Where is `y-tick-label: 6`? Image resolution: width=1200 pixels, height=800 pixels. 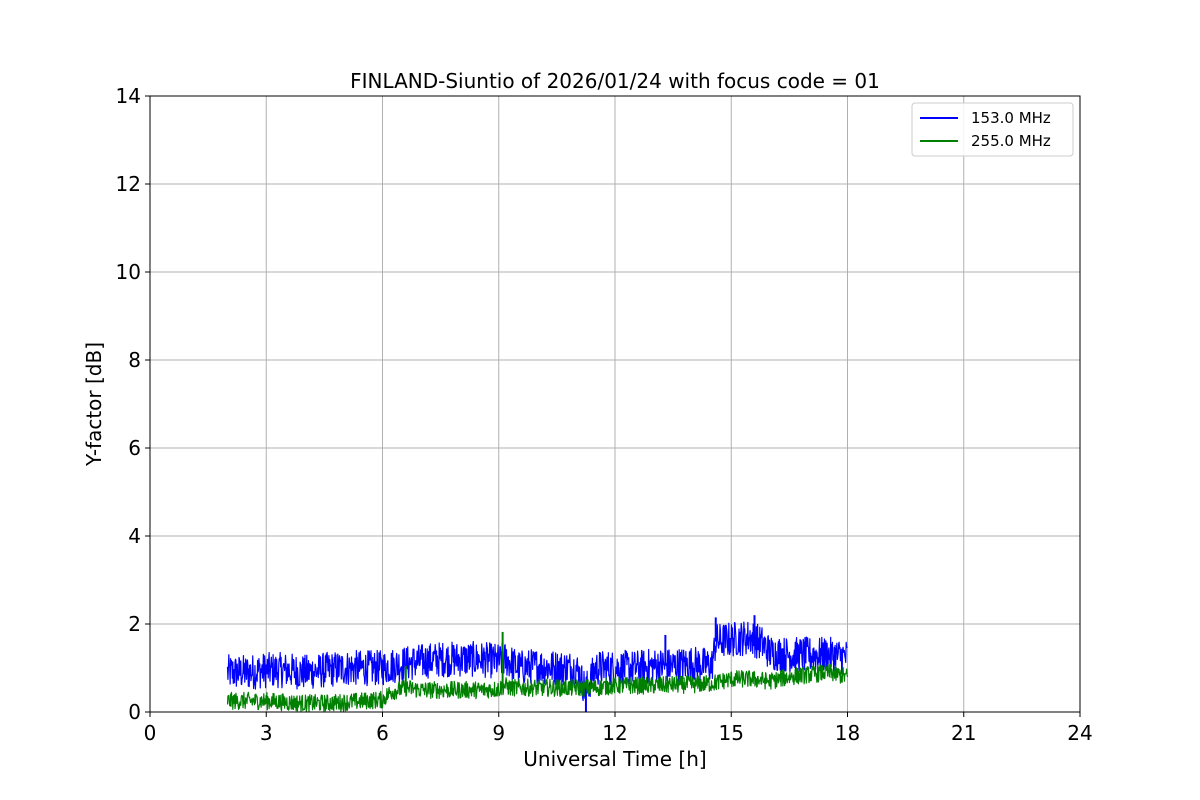 y-tick-label: 6 is located at coordinates (134, 448).